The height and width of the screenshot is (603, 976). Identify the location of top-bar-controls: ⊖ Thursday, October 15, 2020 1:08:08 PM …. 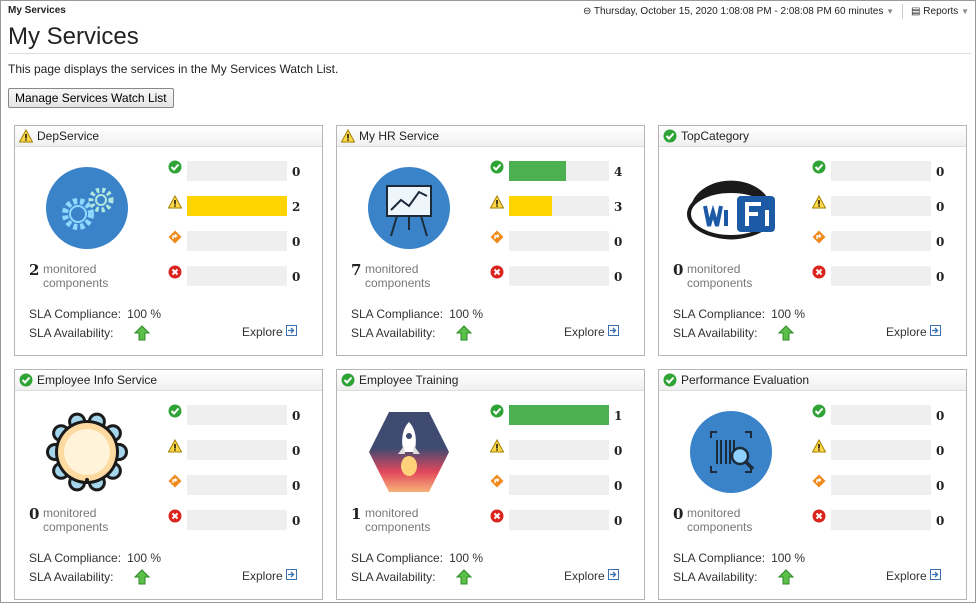
(776, 11).